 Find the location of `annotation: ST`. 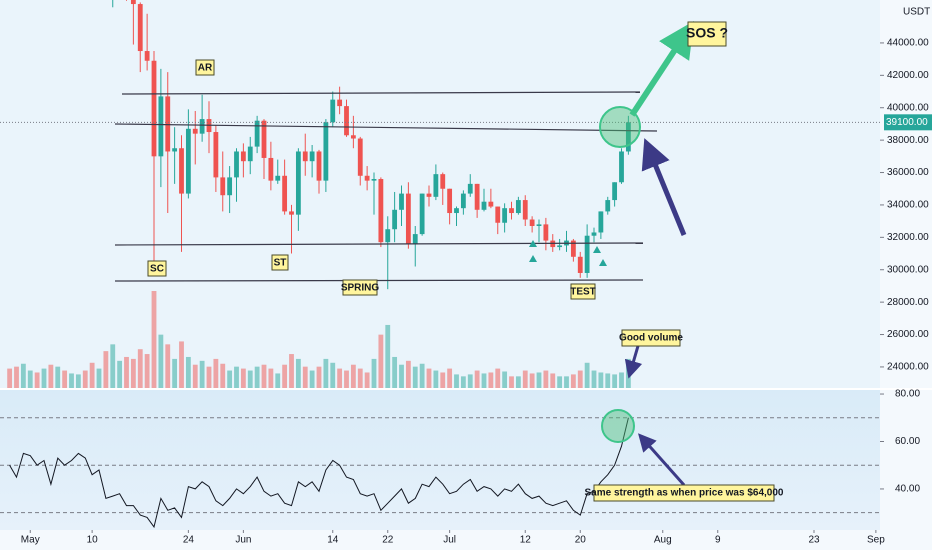

annotation: ST is located at coordinates (280, 262).